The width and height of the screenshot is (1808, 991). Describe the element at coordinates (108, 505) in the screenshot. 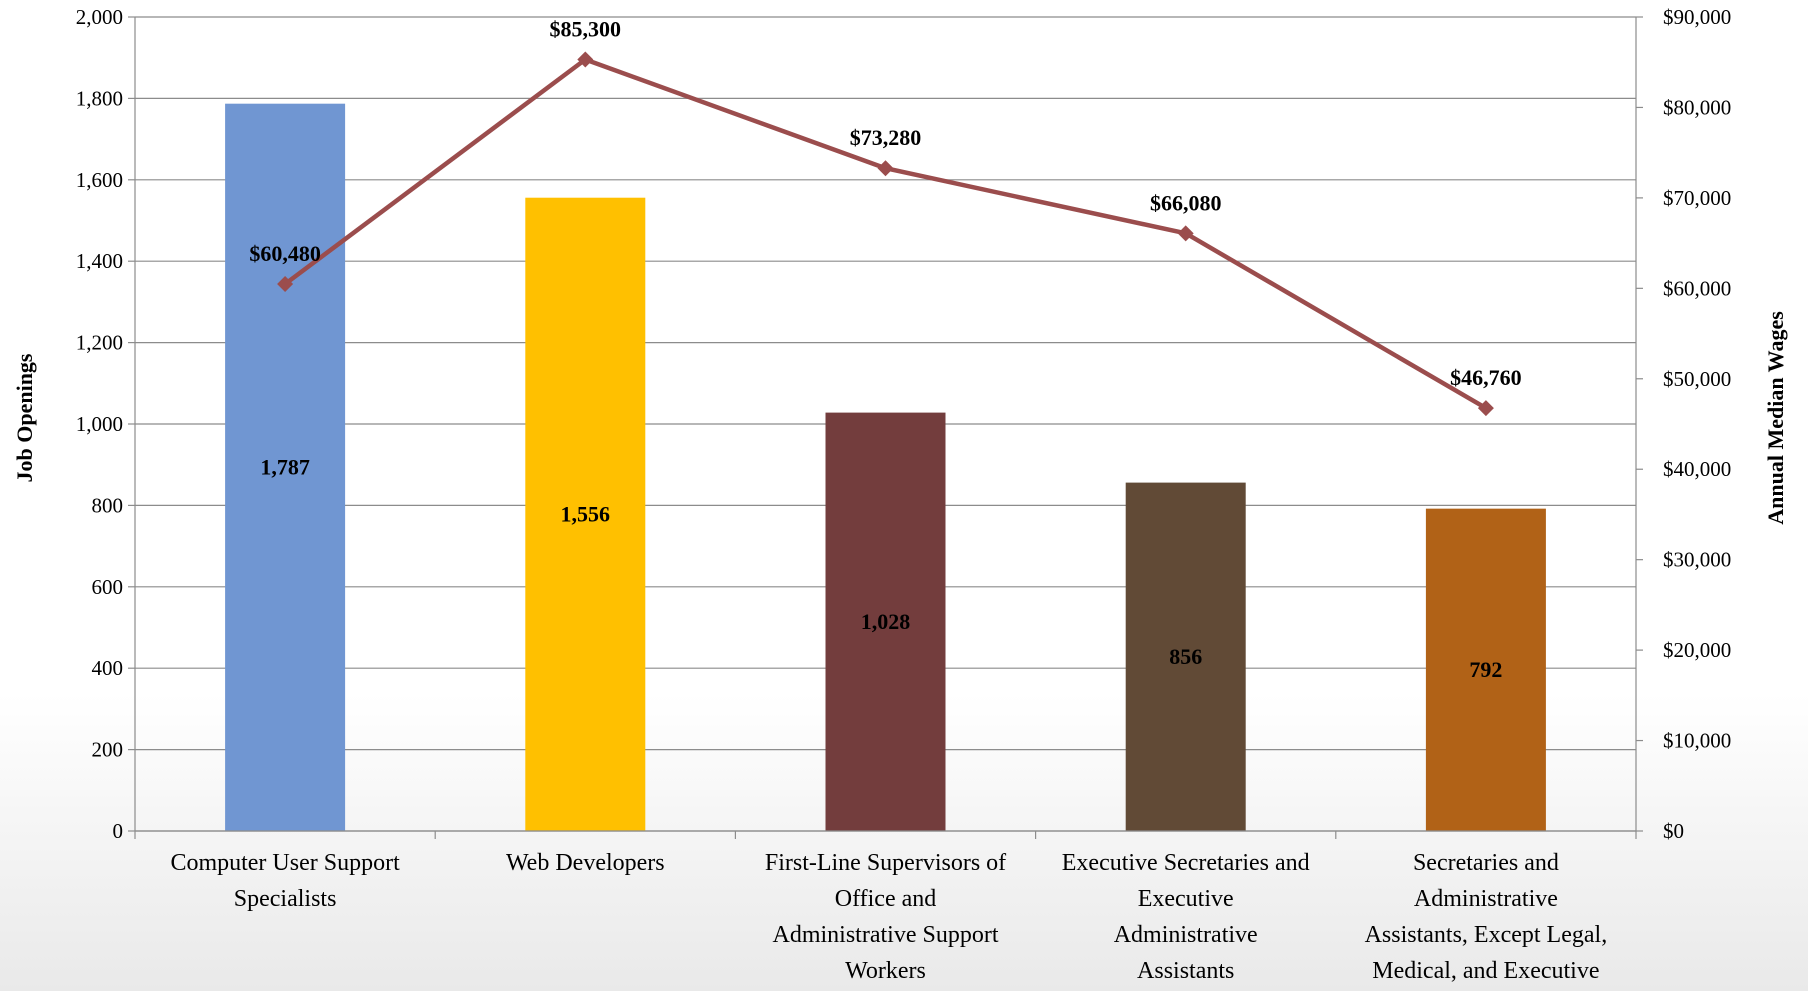

I see `y-tick-label: 800` at that location.